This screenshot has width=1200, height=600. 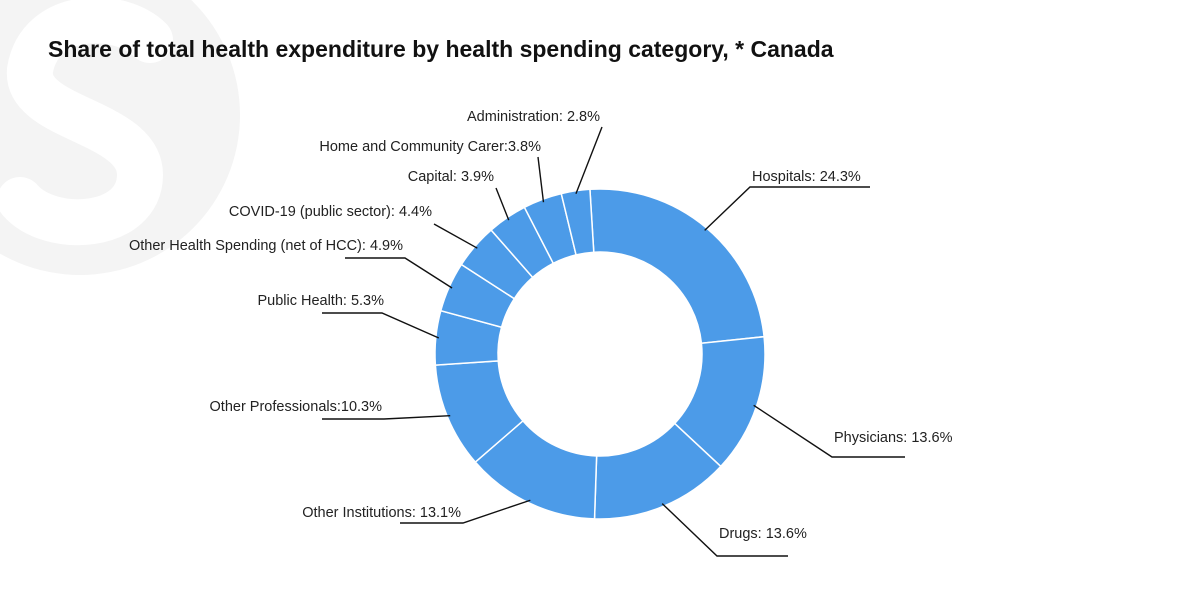 What do you see at coordinates (533, 117) in the screenshot?
I see `slice-label: Administration: 2.8%` at bounding box center [533, 117].